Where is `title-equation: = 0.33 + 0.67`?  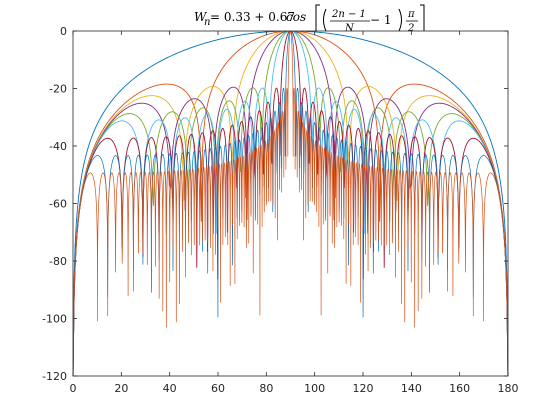 title-equation: = 0.33 + 0.67 is located at coordinates (252, 17).